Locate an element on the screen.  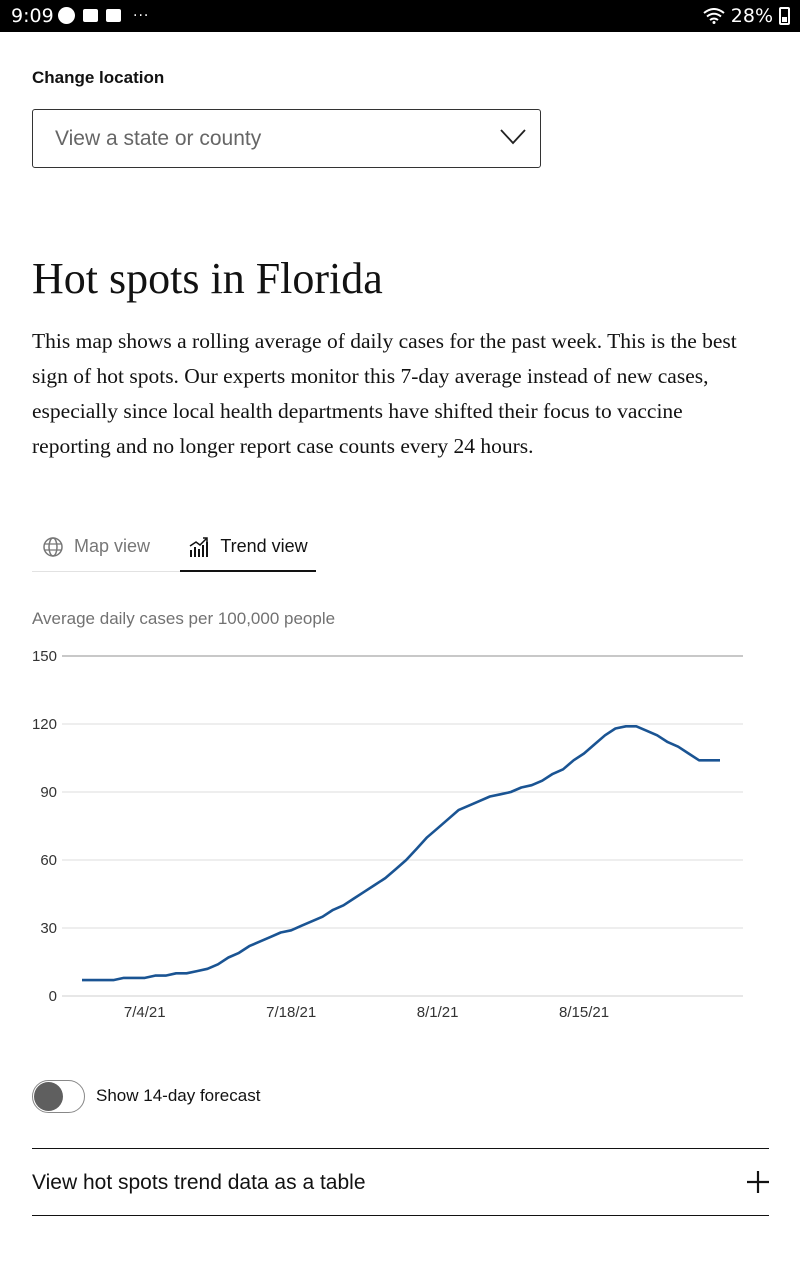
scissors-notification-icon is located at coordinates (66, 15).